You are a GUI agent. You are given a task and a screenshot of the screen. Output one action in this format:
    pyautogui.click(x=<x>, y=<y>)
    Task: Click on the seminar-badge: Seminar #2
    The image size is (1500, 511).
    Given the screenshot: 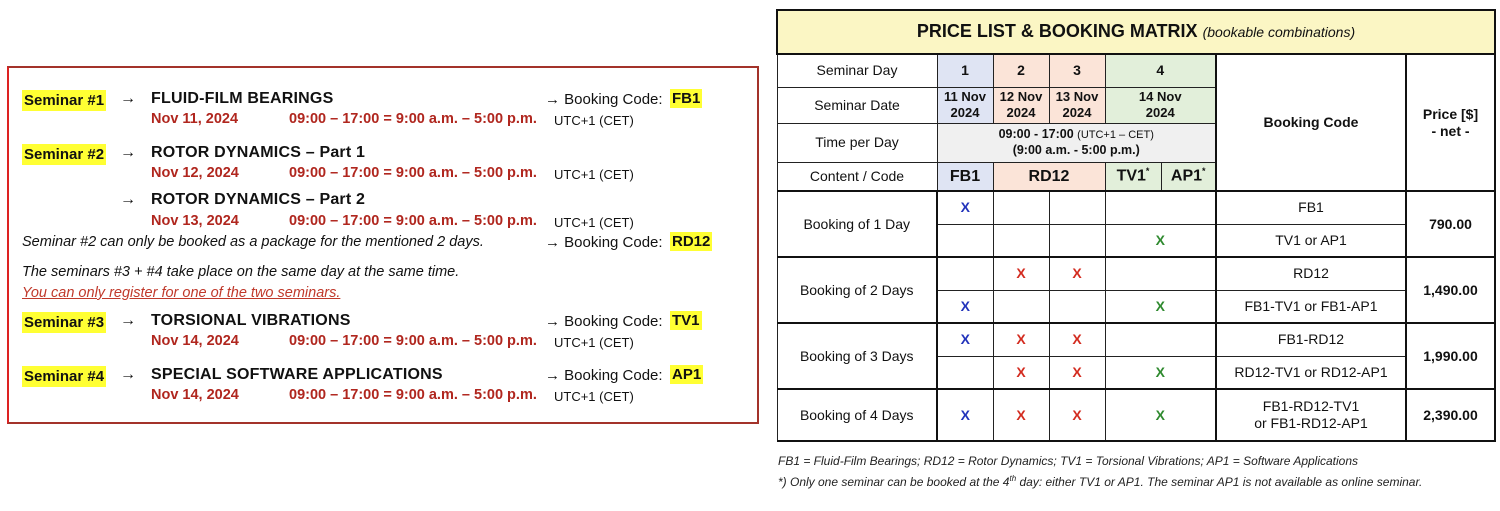 What is the action you would take?
    pyautogui.click(x=64, y=154)
    